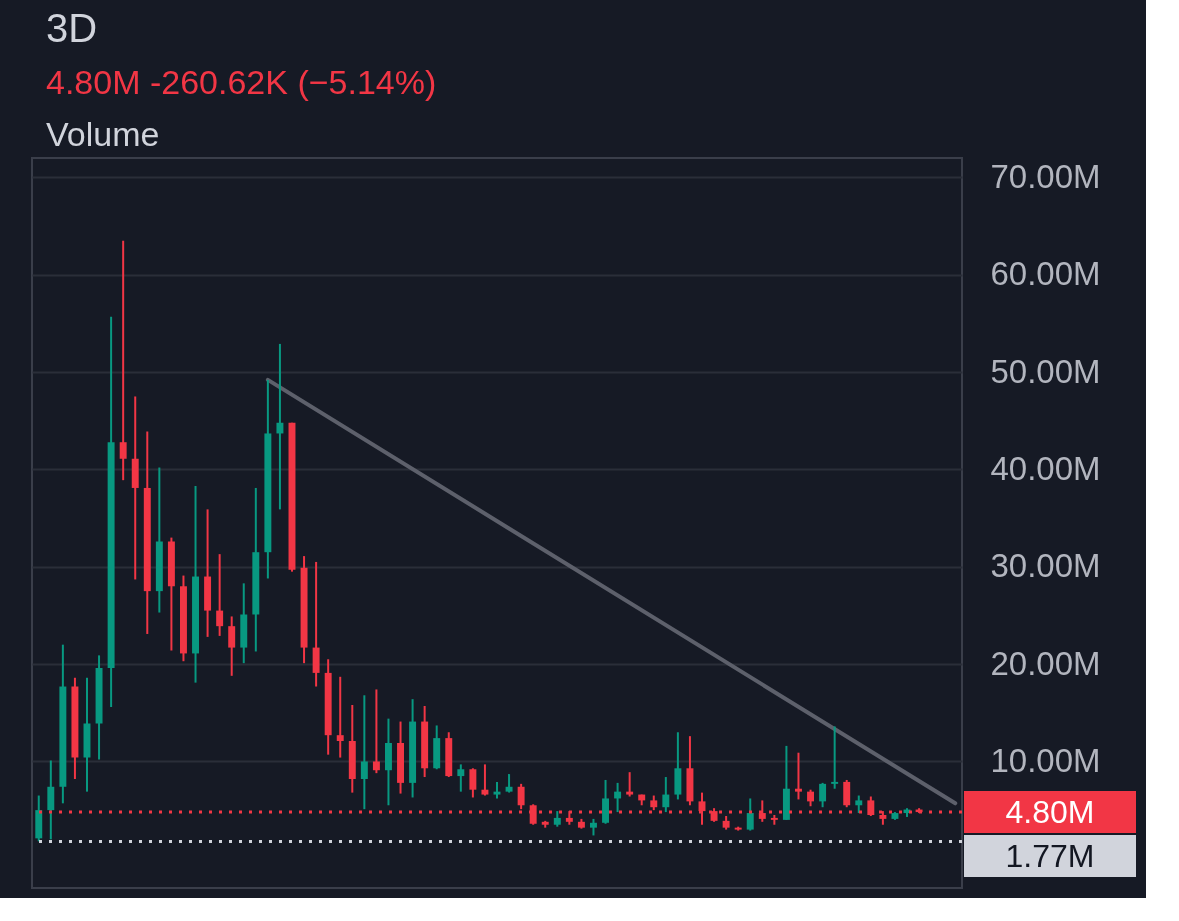 The image size is (1179, 921). What do you see at coordinates (1045, 468) in the screenshot?
I see `y-tick-label: 40.00M` at bounding box center [1045, 468].